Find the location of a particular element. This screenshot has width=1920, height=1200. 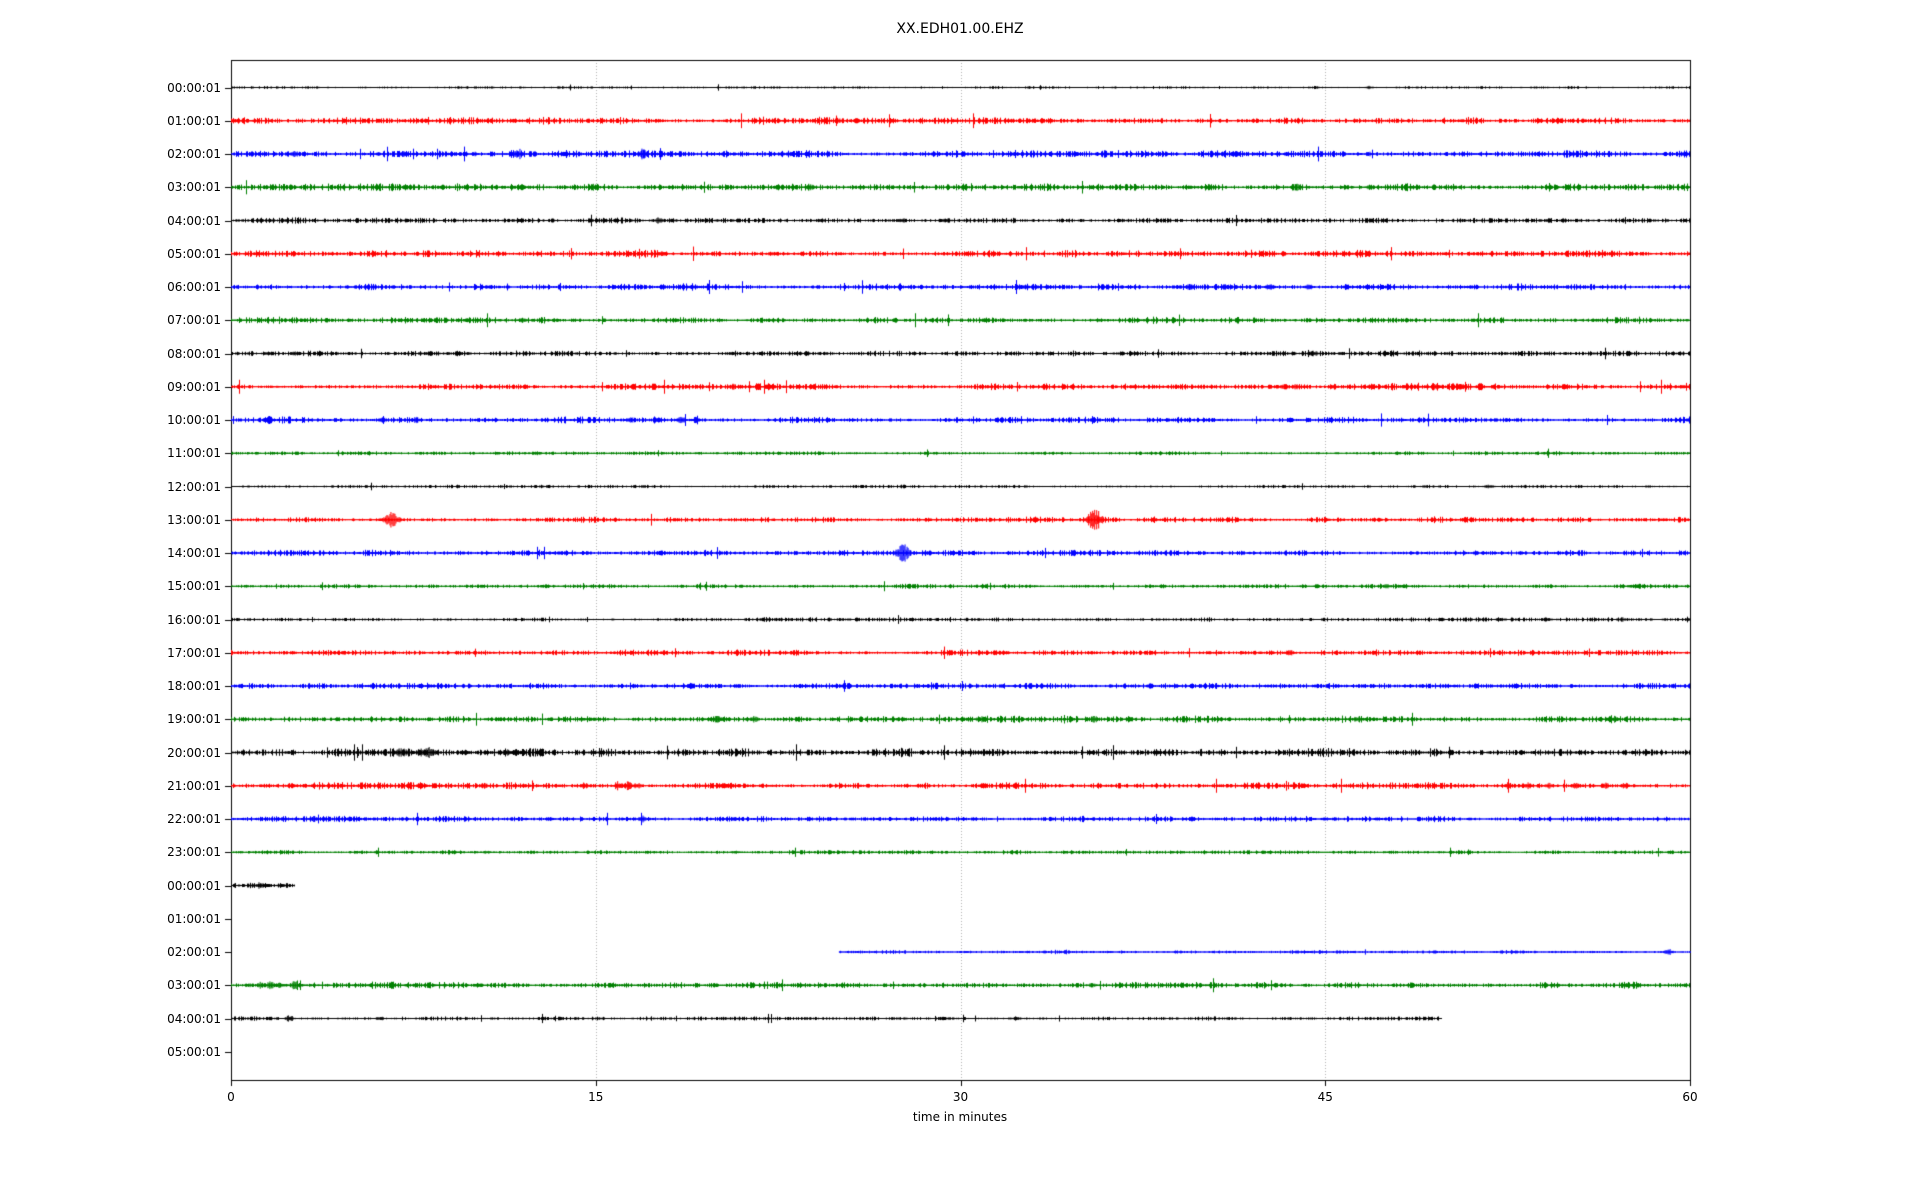

row-label-26: 02:00:01 is located at coordinates (194, 952).